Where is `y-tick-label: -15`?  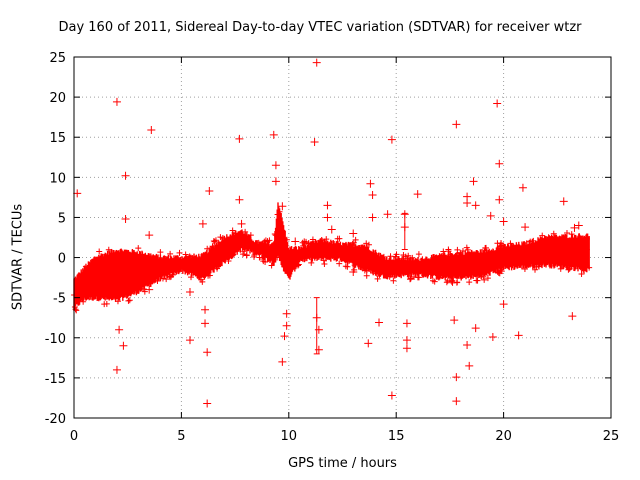
y-tick-label: -15 is located at coordinates (55, 379).